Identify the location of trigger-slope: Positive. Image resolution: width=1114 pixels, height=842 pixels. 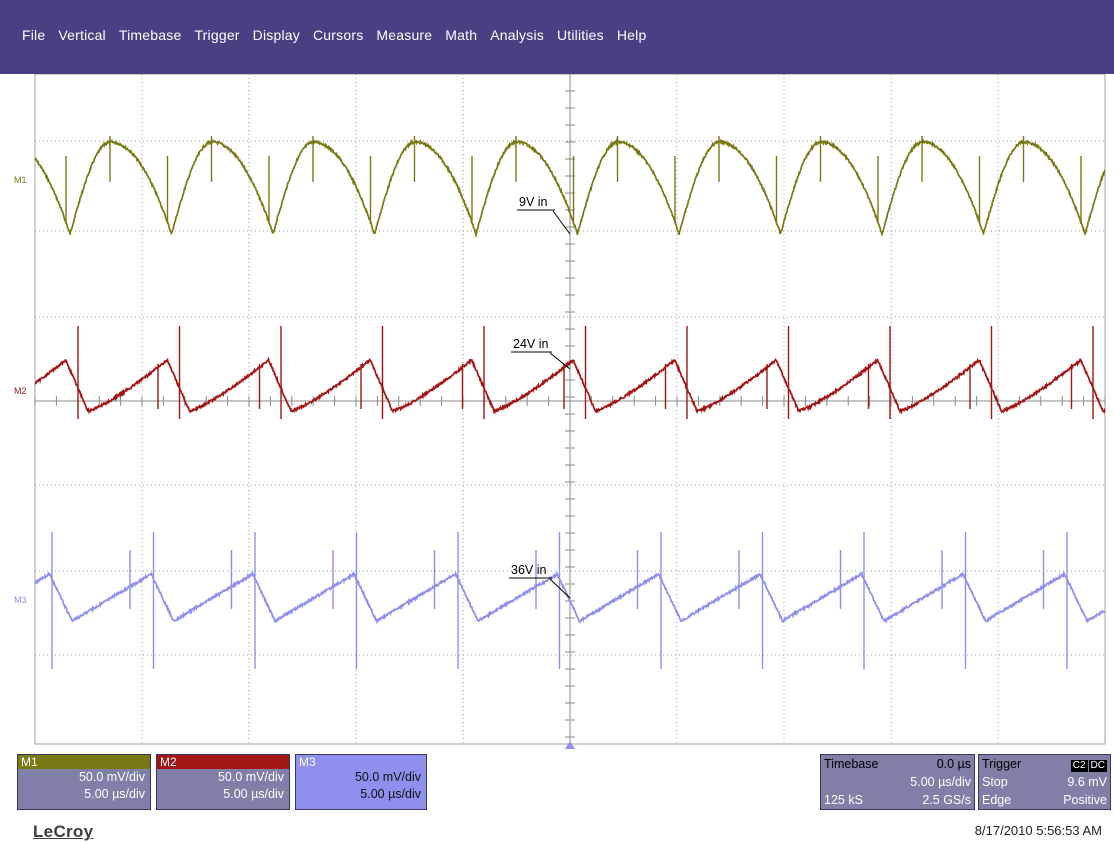
(1085, 800).